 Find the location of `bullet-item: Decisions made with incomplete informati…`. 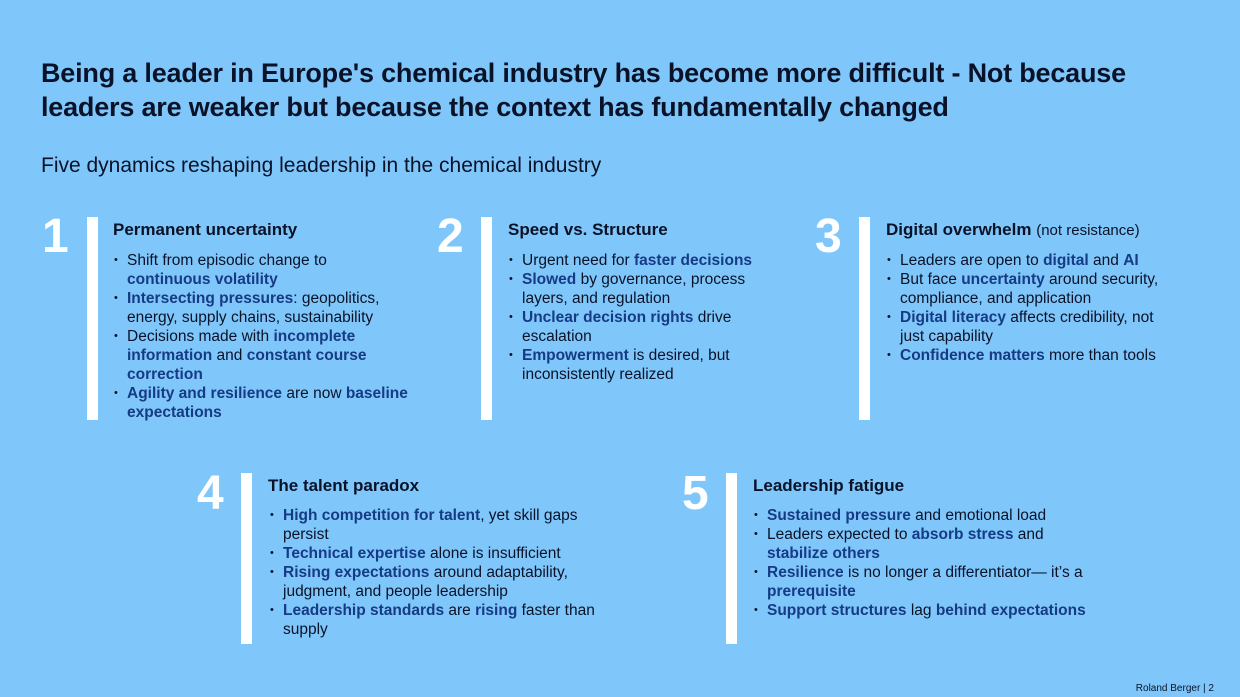

bullet-item: Decisions made with incomplete informati… is located at coordinates (263, 355).